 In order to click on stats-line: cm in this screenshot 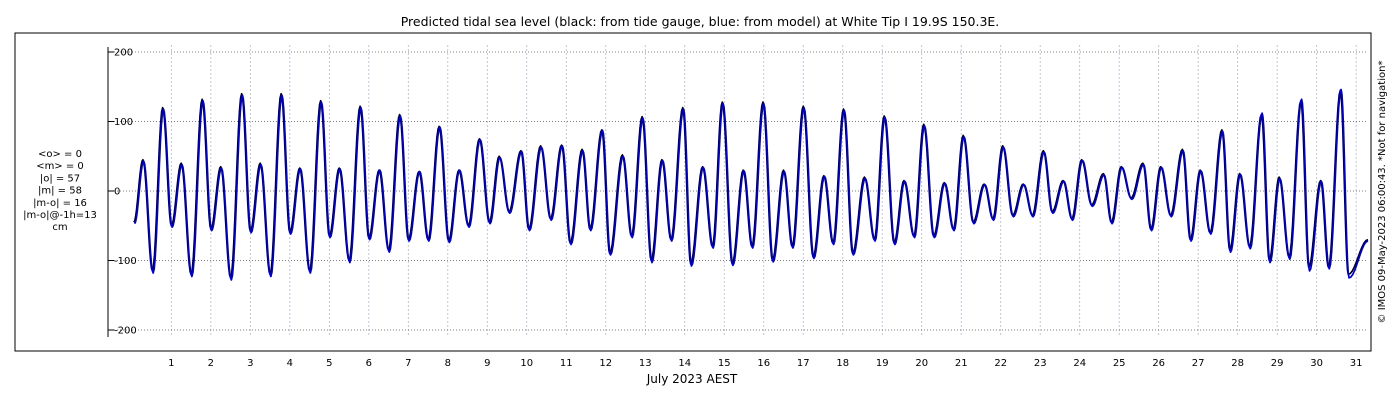, I will do `click(59, 227)`.